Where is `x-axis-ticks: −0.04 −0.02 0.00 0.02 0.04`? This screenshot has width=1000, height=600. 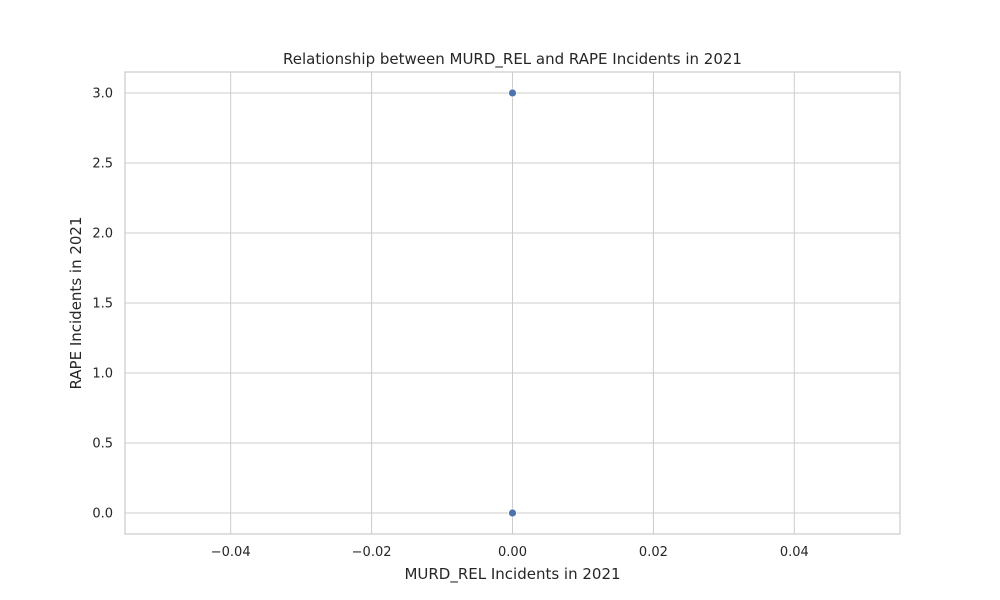
x-axis-ticks: −0.04 −0.02 0.00 0.02 0.04 is located at coordinates (510, 552).